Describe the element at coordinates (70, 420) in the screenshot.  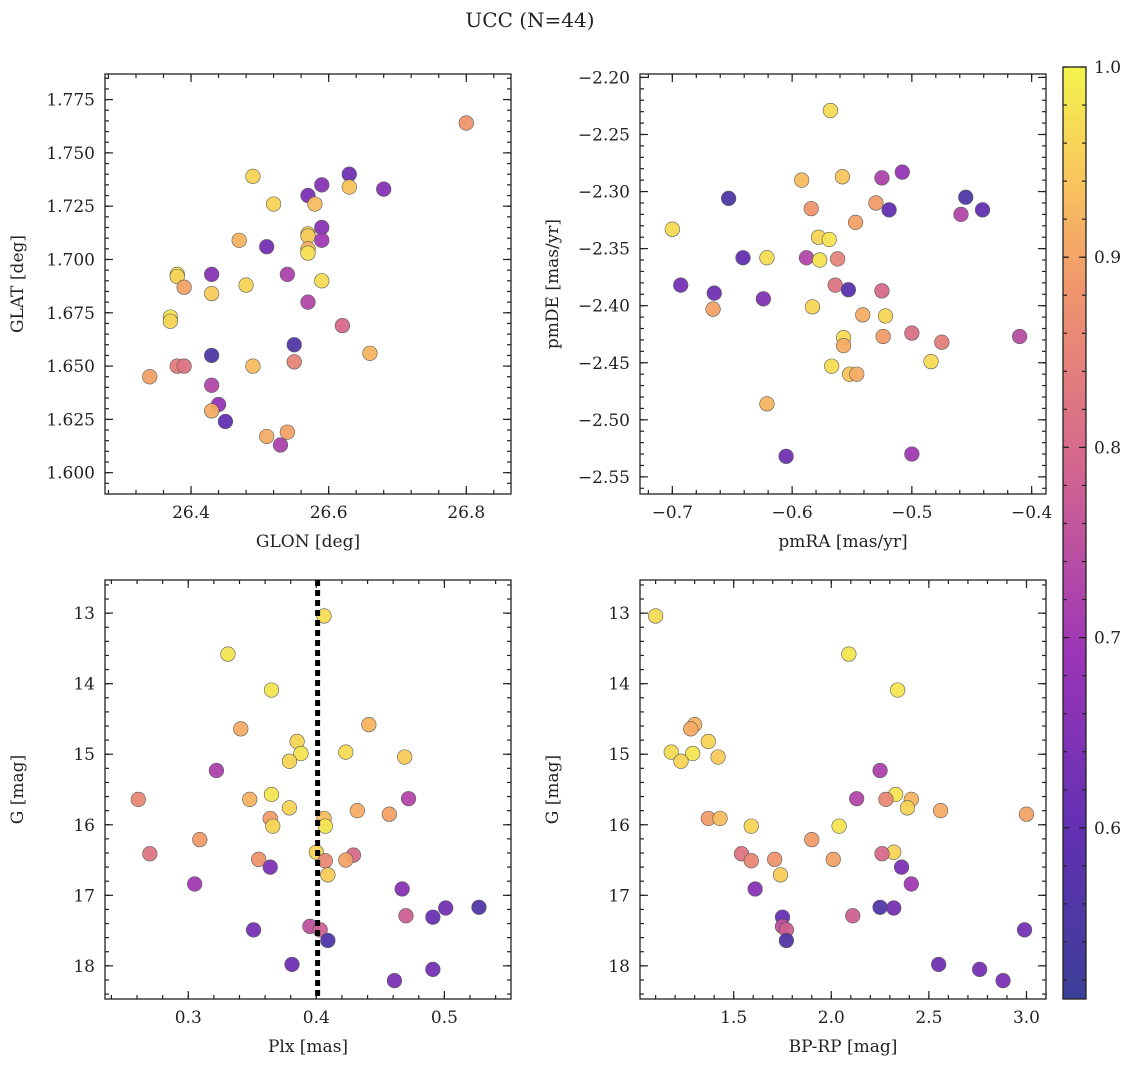
I see `y-tick-label: 1.625` at that location.